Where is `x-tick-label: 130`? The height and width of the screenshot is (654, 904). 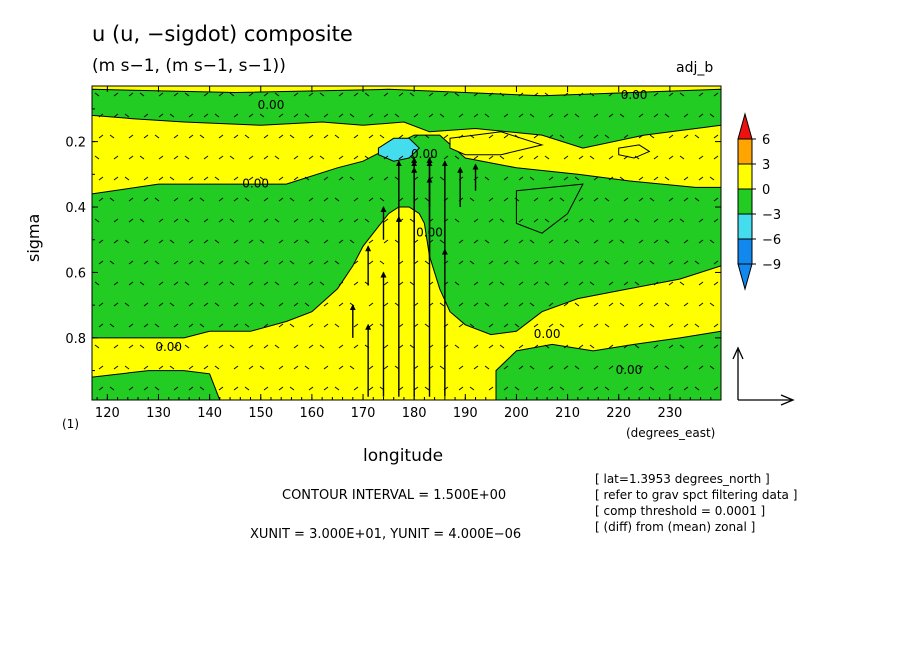 x-tick-label: 130 is located at coordinates (158, 413).